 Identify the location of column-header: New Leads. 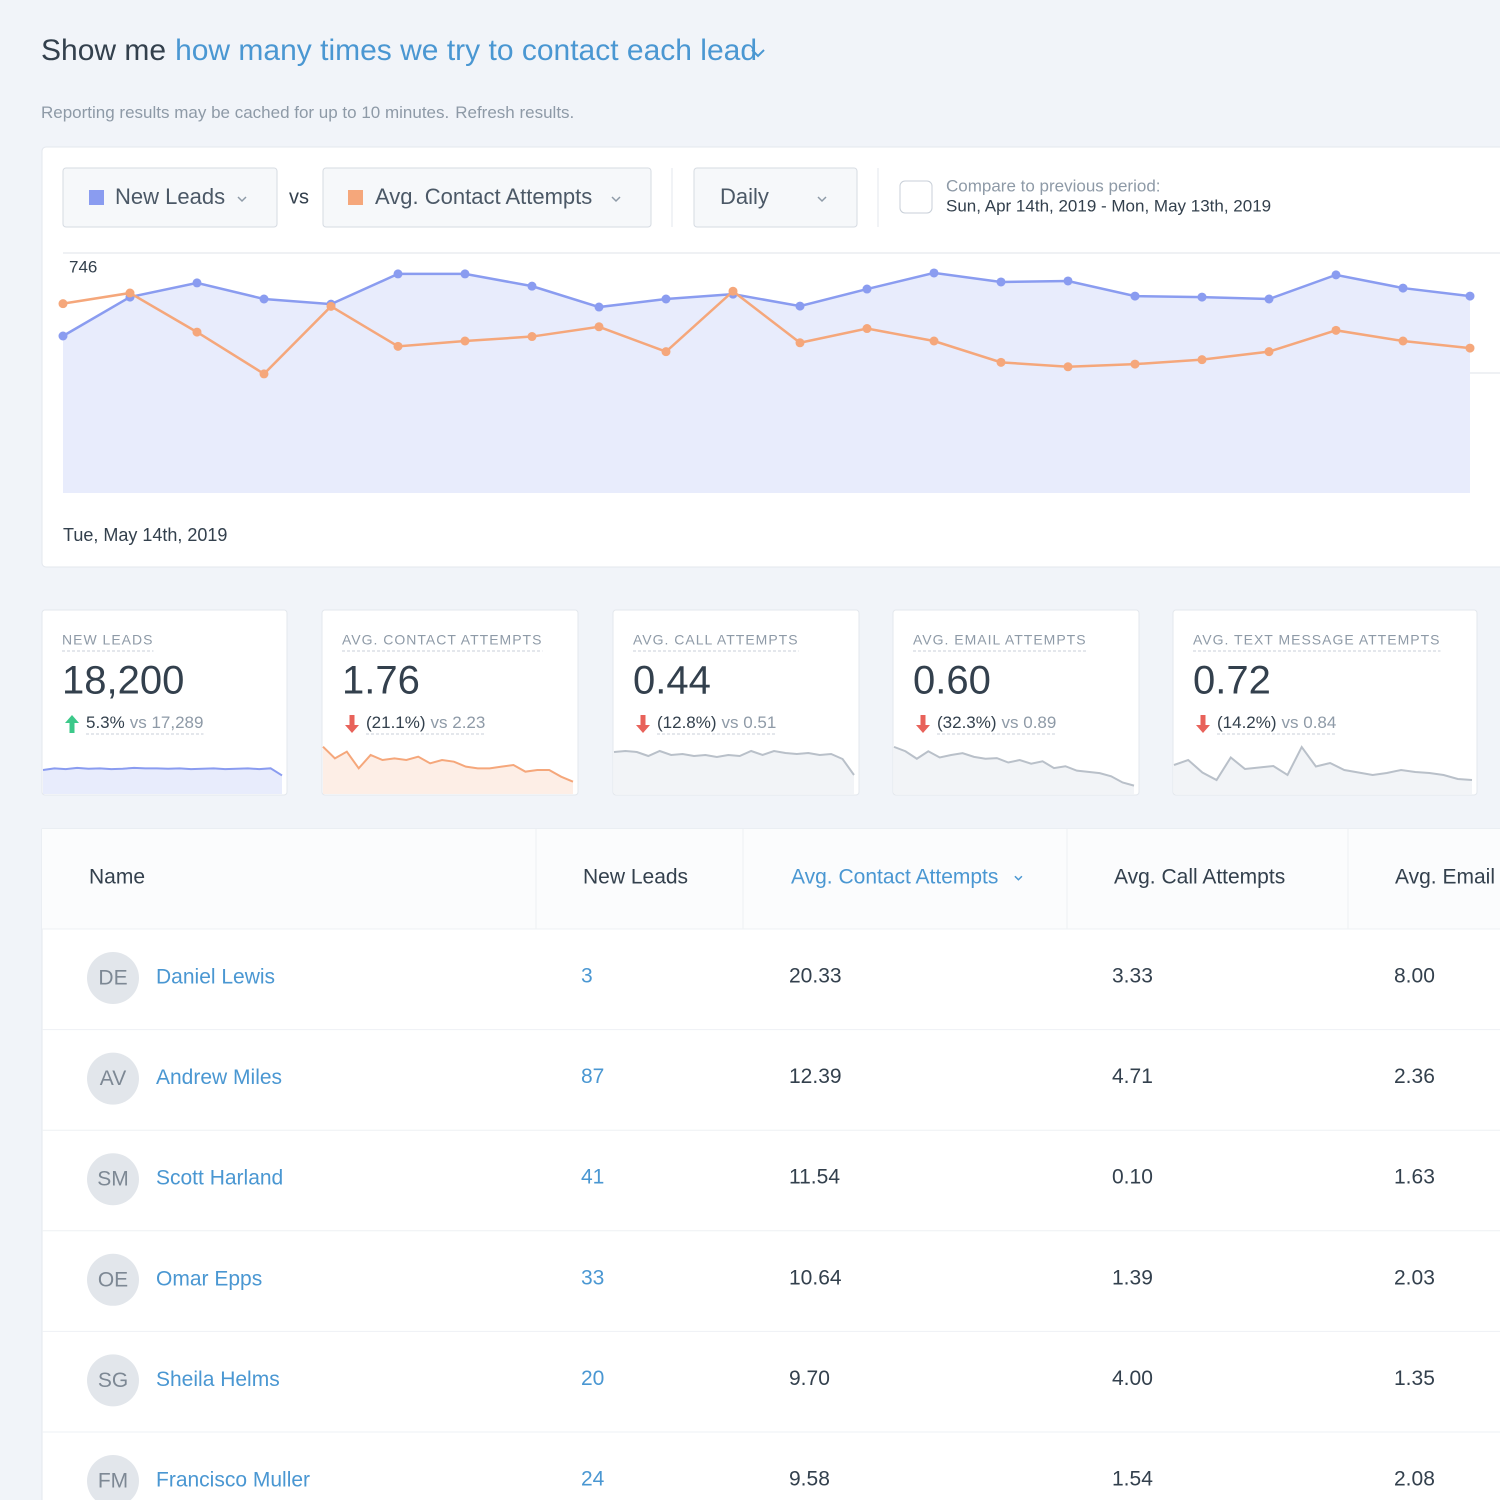
(635, 877).